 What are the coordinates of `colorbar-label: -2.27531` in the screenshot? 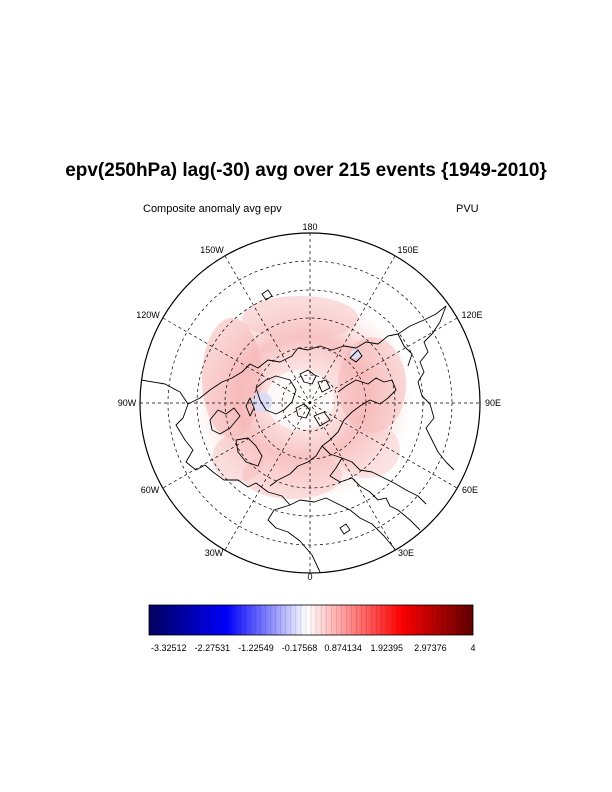 It's located at (213, 648).